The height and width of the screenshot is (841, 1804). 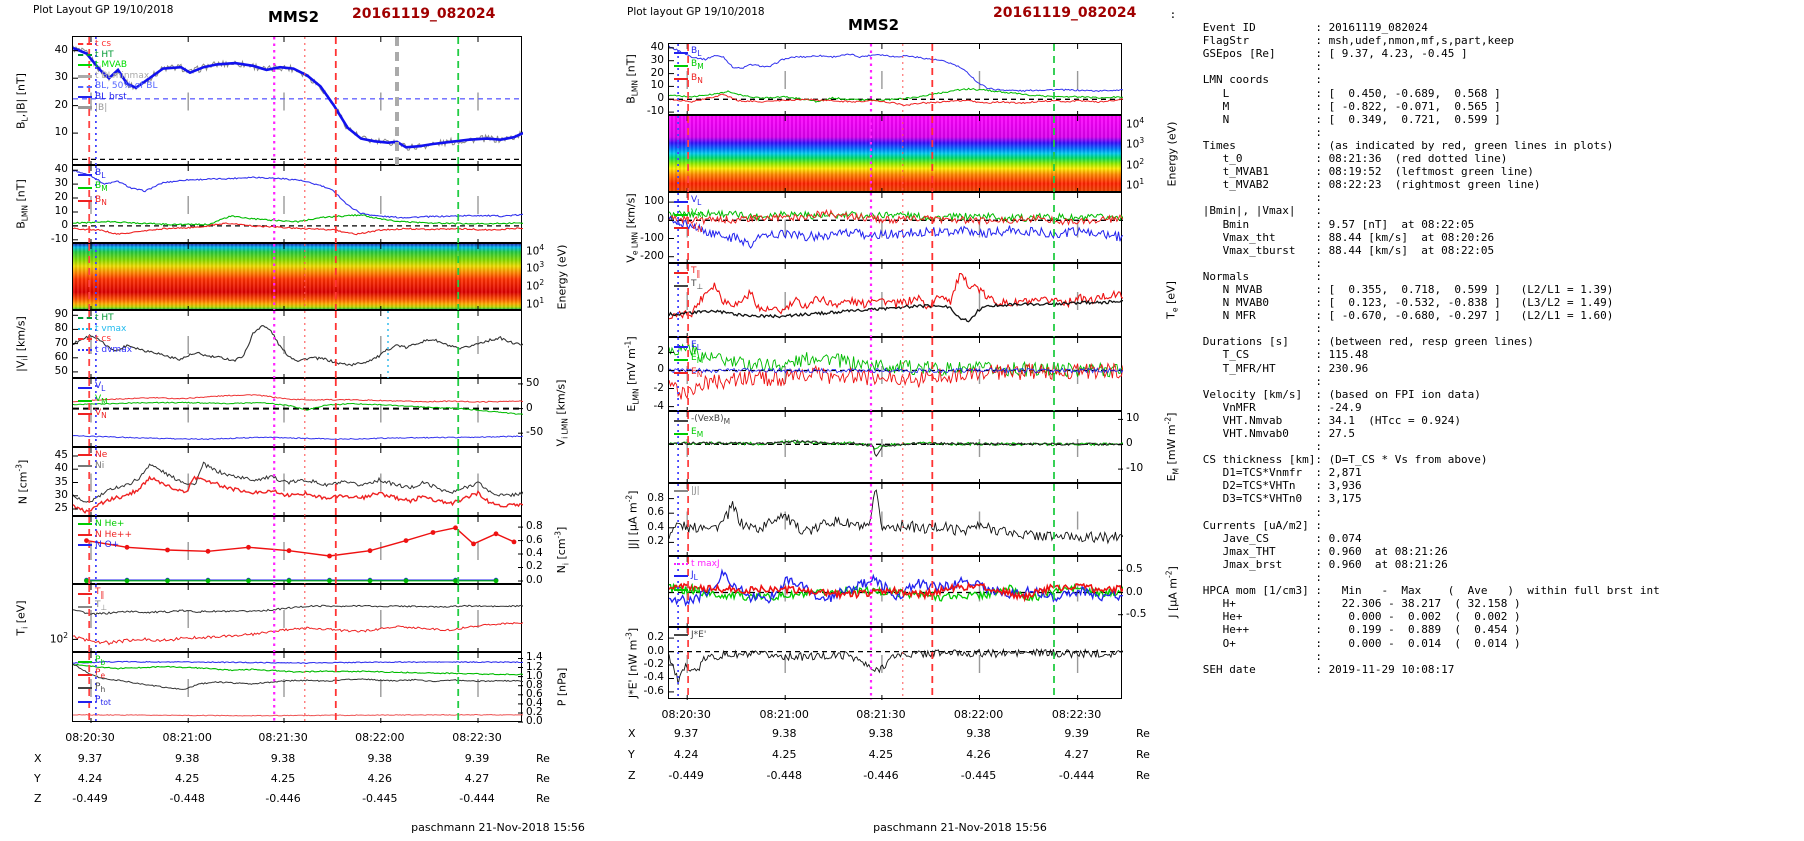 I want to click on legend-item: t cs, so click(x=118, y=44).